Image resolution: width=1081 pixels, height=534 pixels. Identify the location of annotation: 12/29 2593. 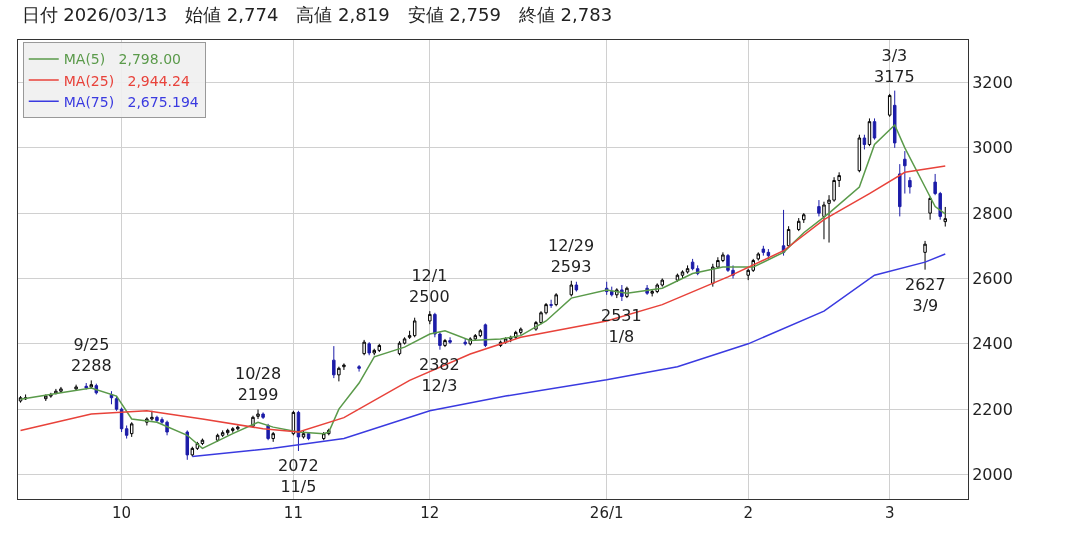
(571, 256).